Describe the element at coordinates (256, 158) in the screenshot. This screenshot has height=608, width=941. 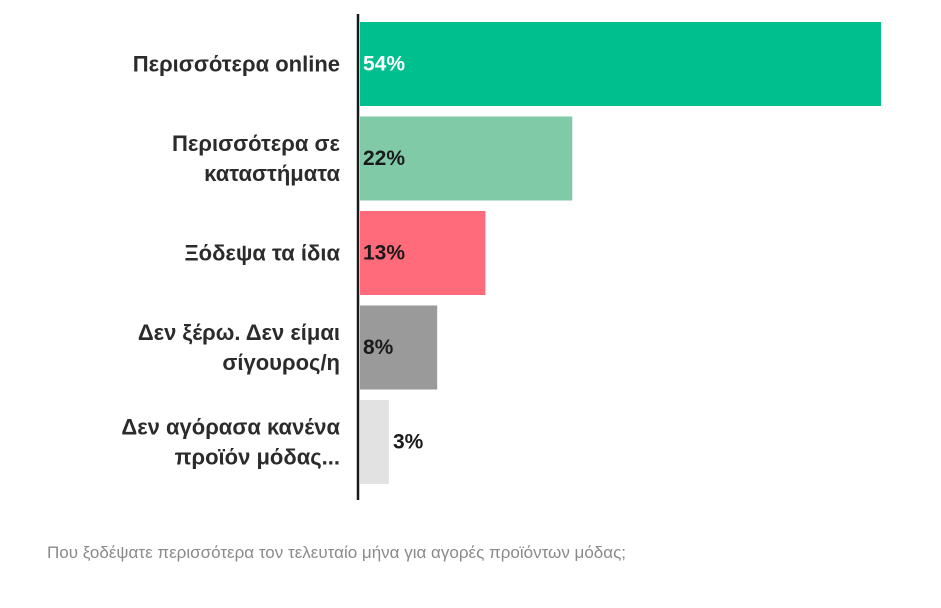
I see `category-label-2: Περισσότερα σε καταστήματα` at that location.